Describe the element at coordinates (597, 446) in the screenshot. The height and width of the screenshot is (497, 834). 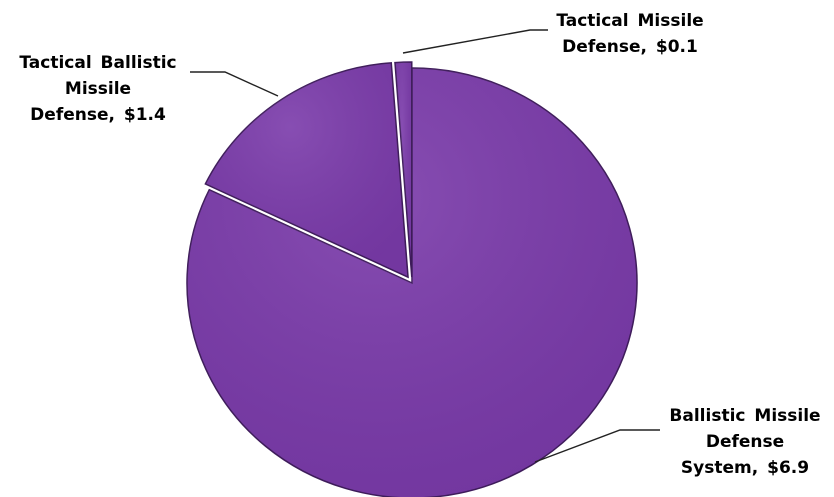
I see `leader-line-bmds` at that location.